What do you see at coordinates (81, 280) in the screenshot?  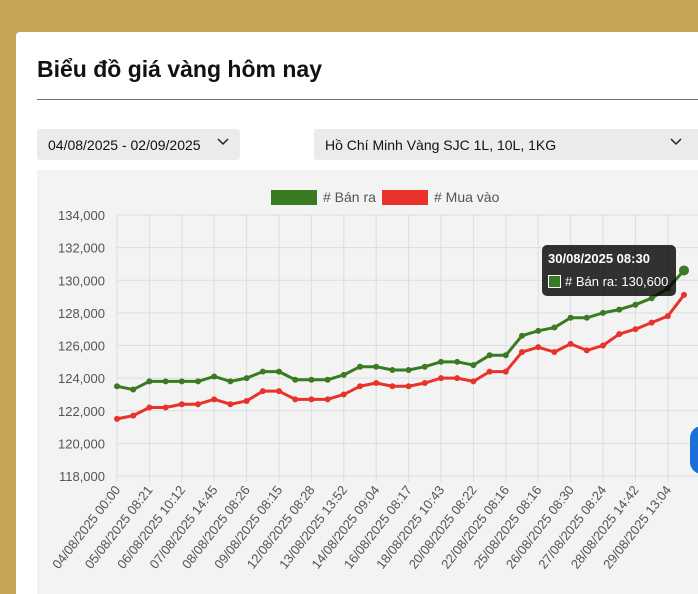 I see `y-tick-label: 130,000` at bounding box center [81, 280].